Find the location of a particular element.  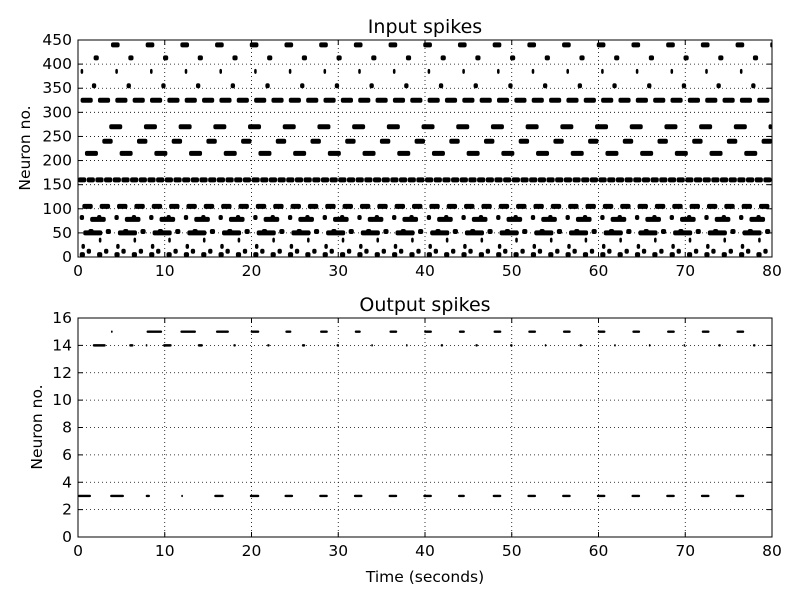

x-tick-label: 70 is located at coordinates (685, 551).